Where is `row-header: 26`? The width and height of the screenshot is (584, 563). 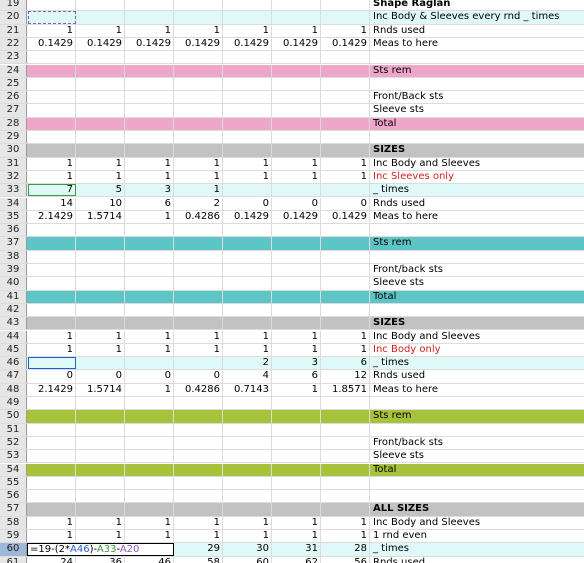
row-header: 26 is located at coordinates (13, 97).